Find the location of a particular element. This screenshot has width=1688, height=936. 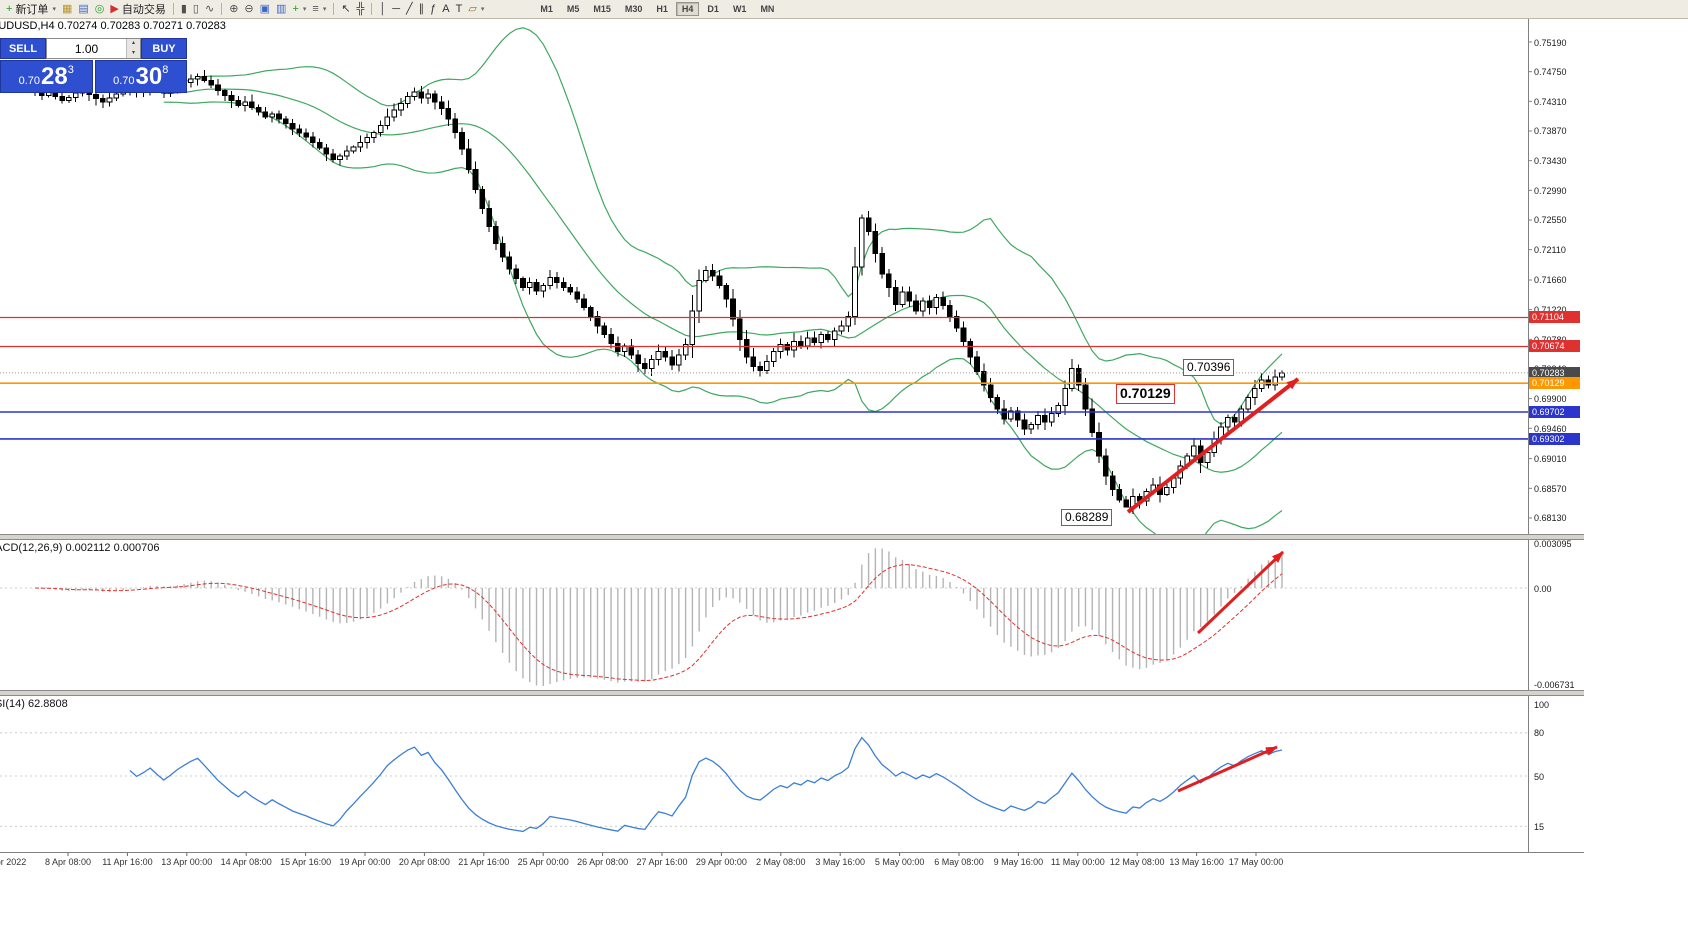

cursor-glyph: ↖ is located at coordinates (346, 9).